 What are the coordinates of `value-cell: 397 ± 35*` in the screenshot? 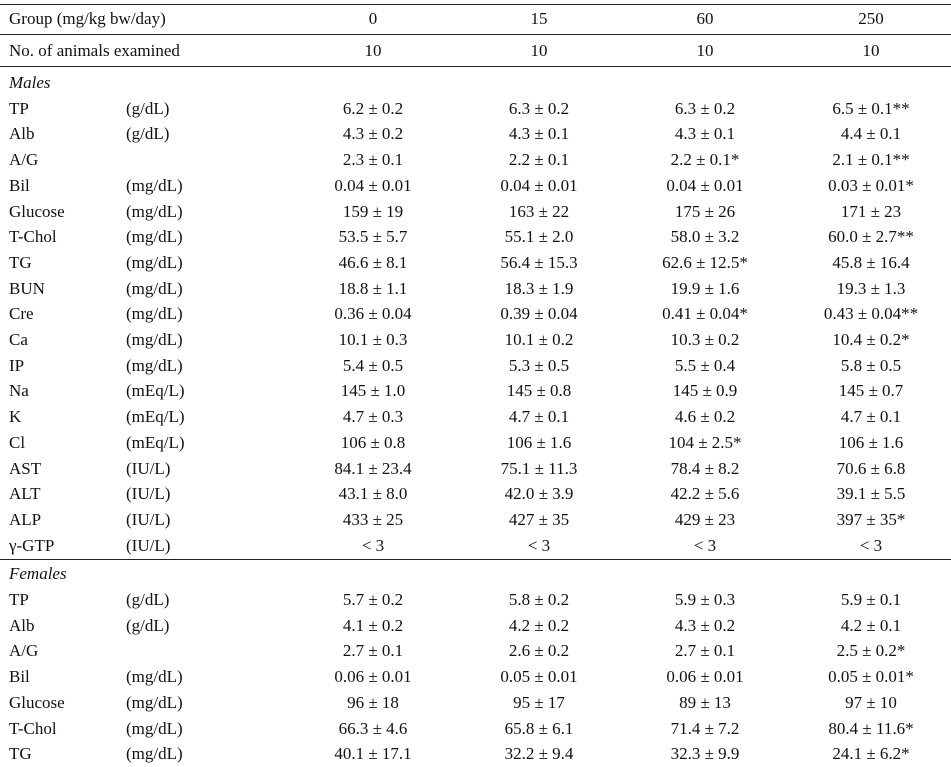 It's located at (871, 519).